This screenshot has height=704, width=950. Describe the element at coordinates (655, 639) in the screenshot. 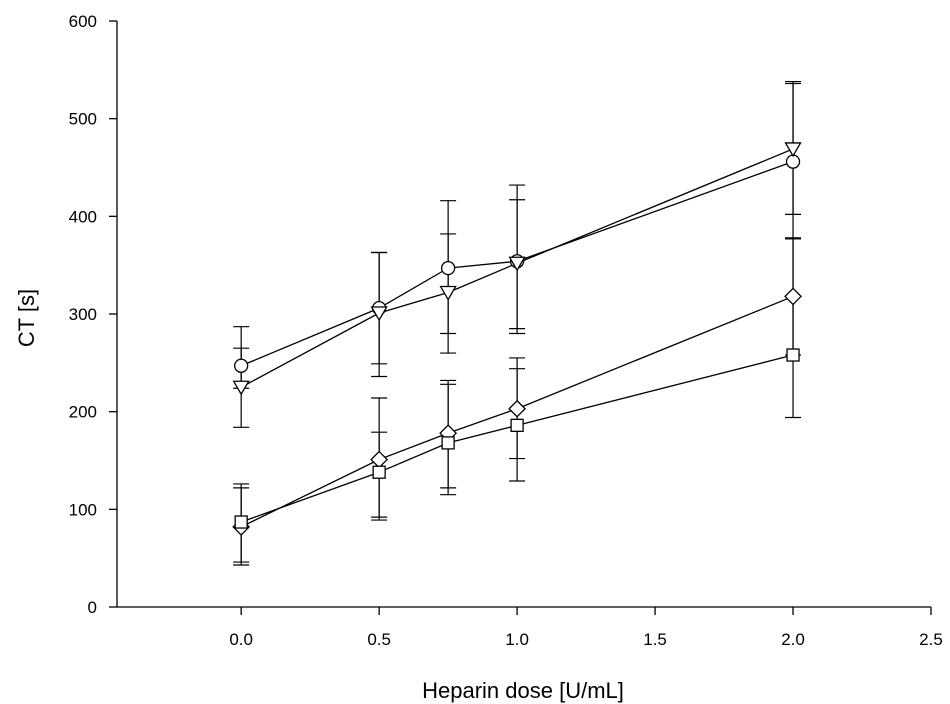

I see `x-tick-label: 1.5` at that location.